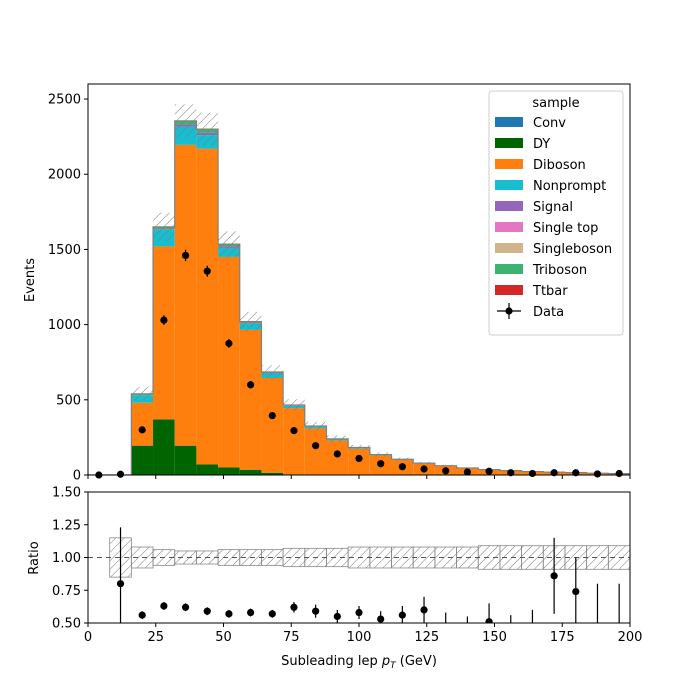 This screenshot has height=700, width=700. What do you see at coordinates (66, 525) in the screenshot?
I see `ratio-y-tick-label: 1.25` at bounding box center [66, 525].